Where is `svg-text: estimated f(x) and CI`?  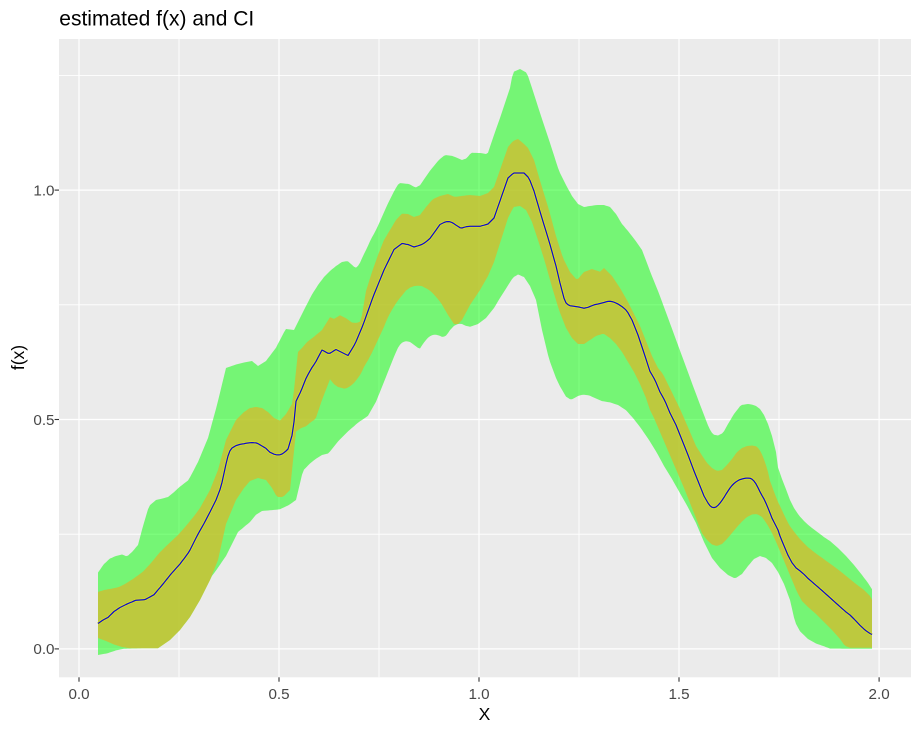
svg-text: estimated f(x) and CI is located at coordinates (156, 18).